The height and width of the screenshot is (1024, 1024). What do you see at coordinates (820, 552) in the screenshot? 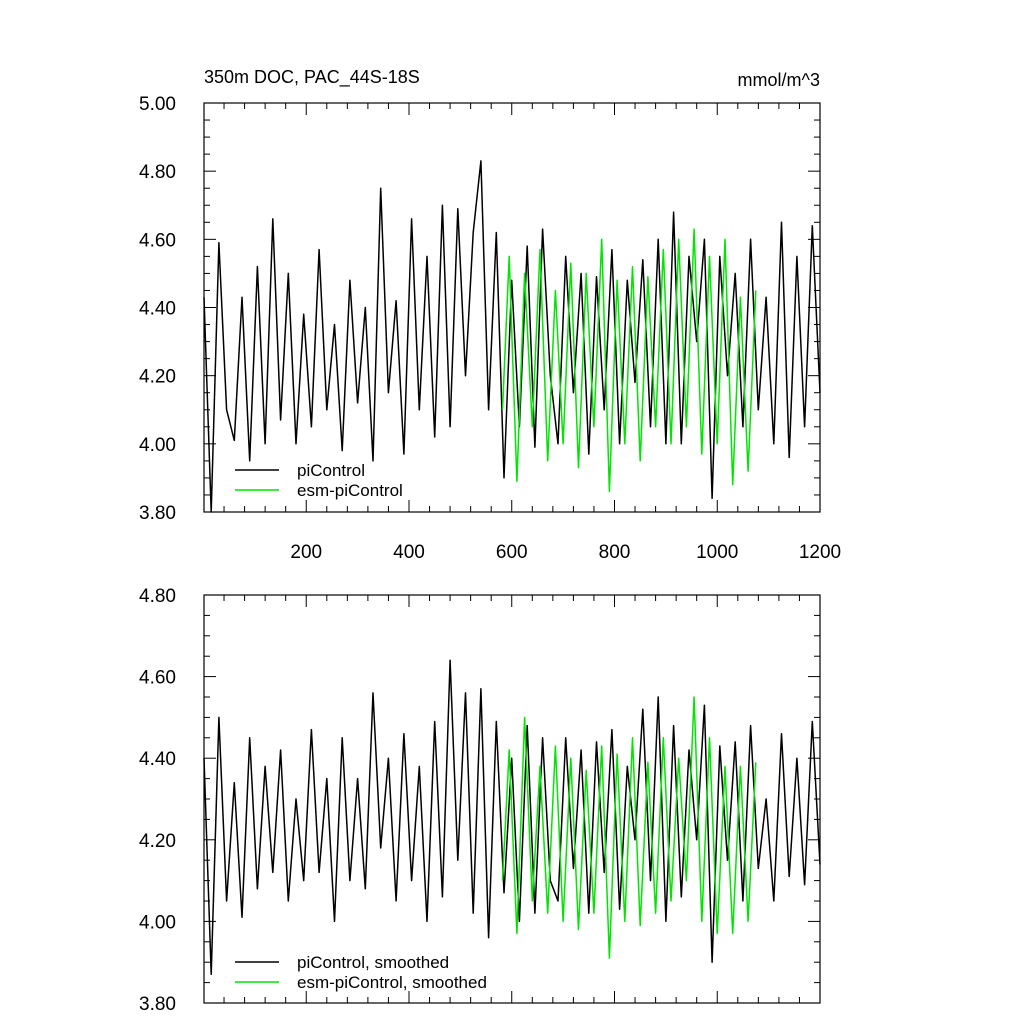
I see `x-tick-label: 1200` at bounding box center [820, 552].